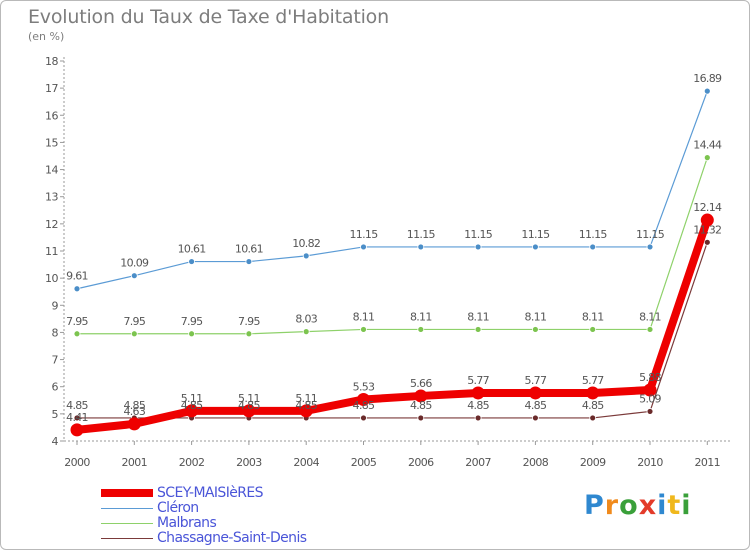  What do you see at coordinates (55, 305) in the screenshot?
I see `y-tick-label: 9` at bounding box center [55, 305].